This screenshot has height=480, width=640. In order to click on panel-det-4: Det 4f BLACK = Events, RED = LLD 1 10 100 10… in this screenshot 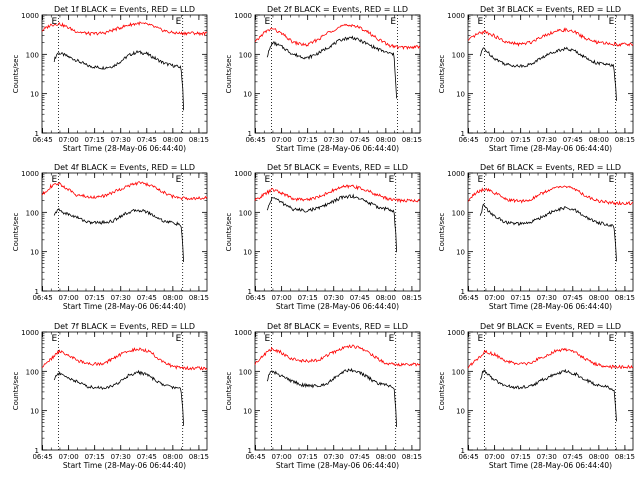, I will do `click(110, 237)`.